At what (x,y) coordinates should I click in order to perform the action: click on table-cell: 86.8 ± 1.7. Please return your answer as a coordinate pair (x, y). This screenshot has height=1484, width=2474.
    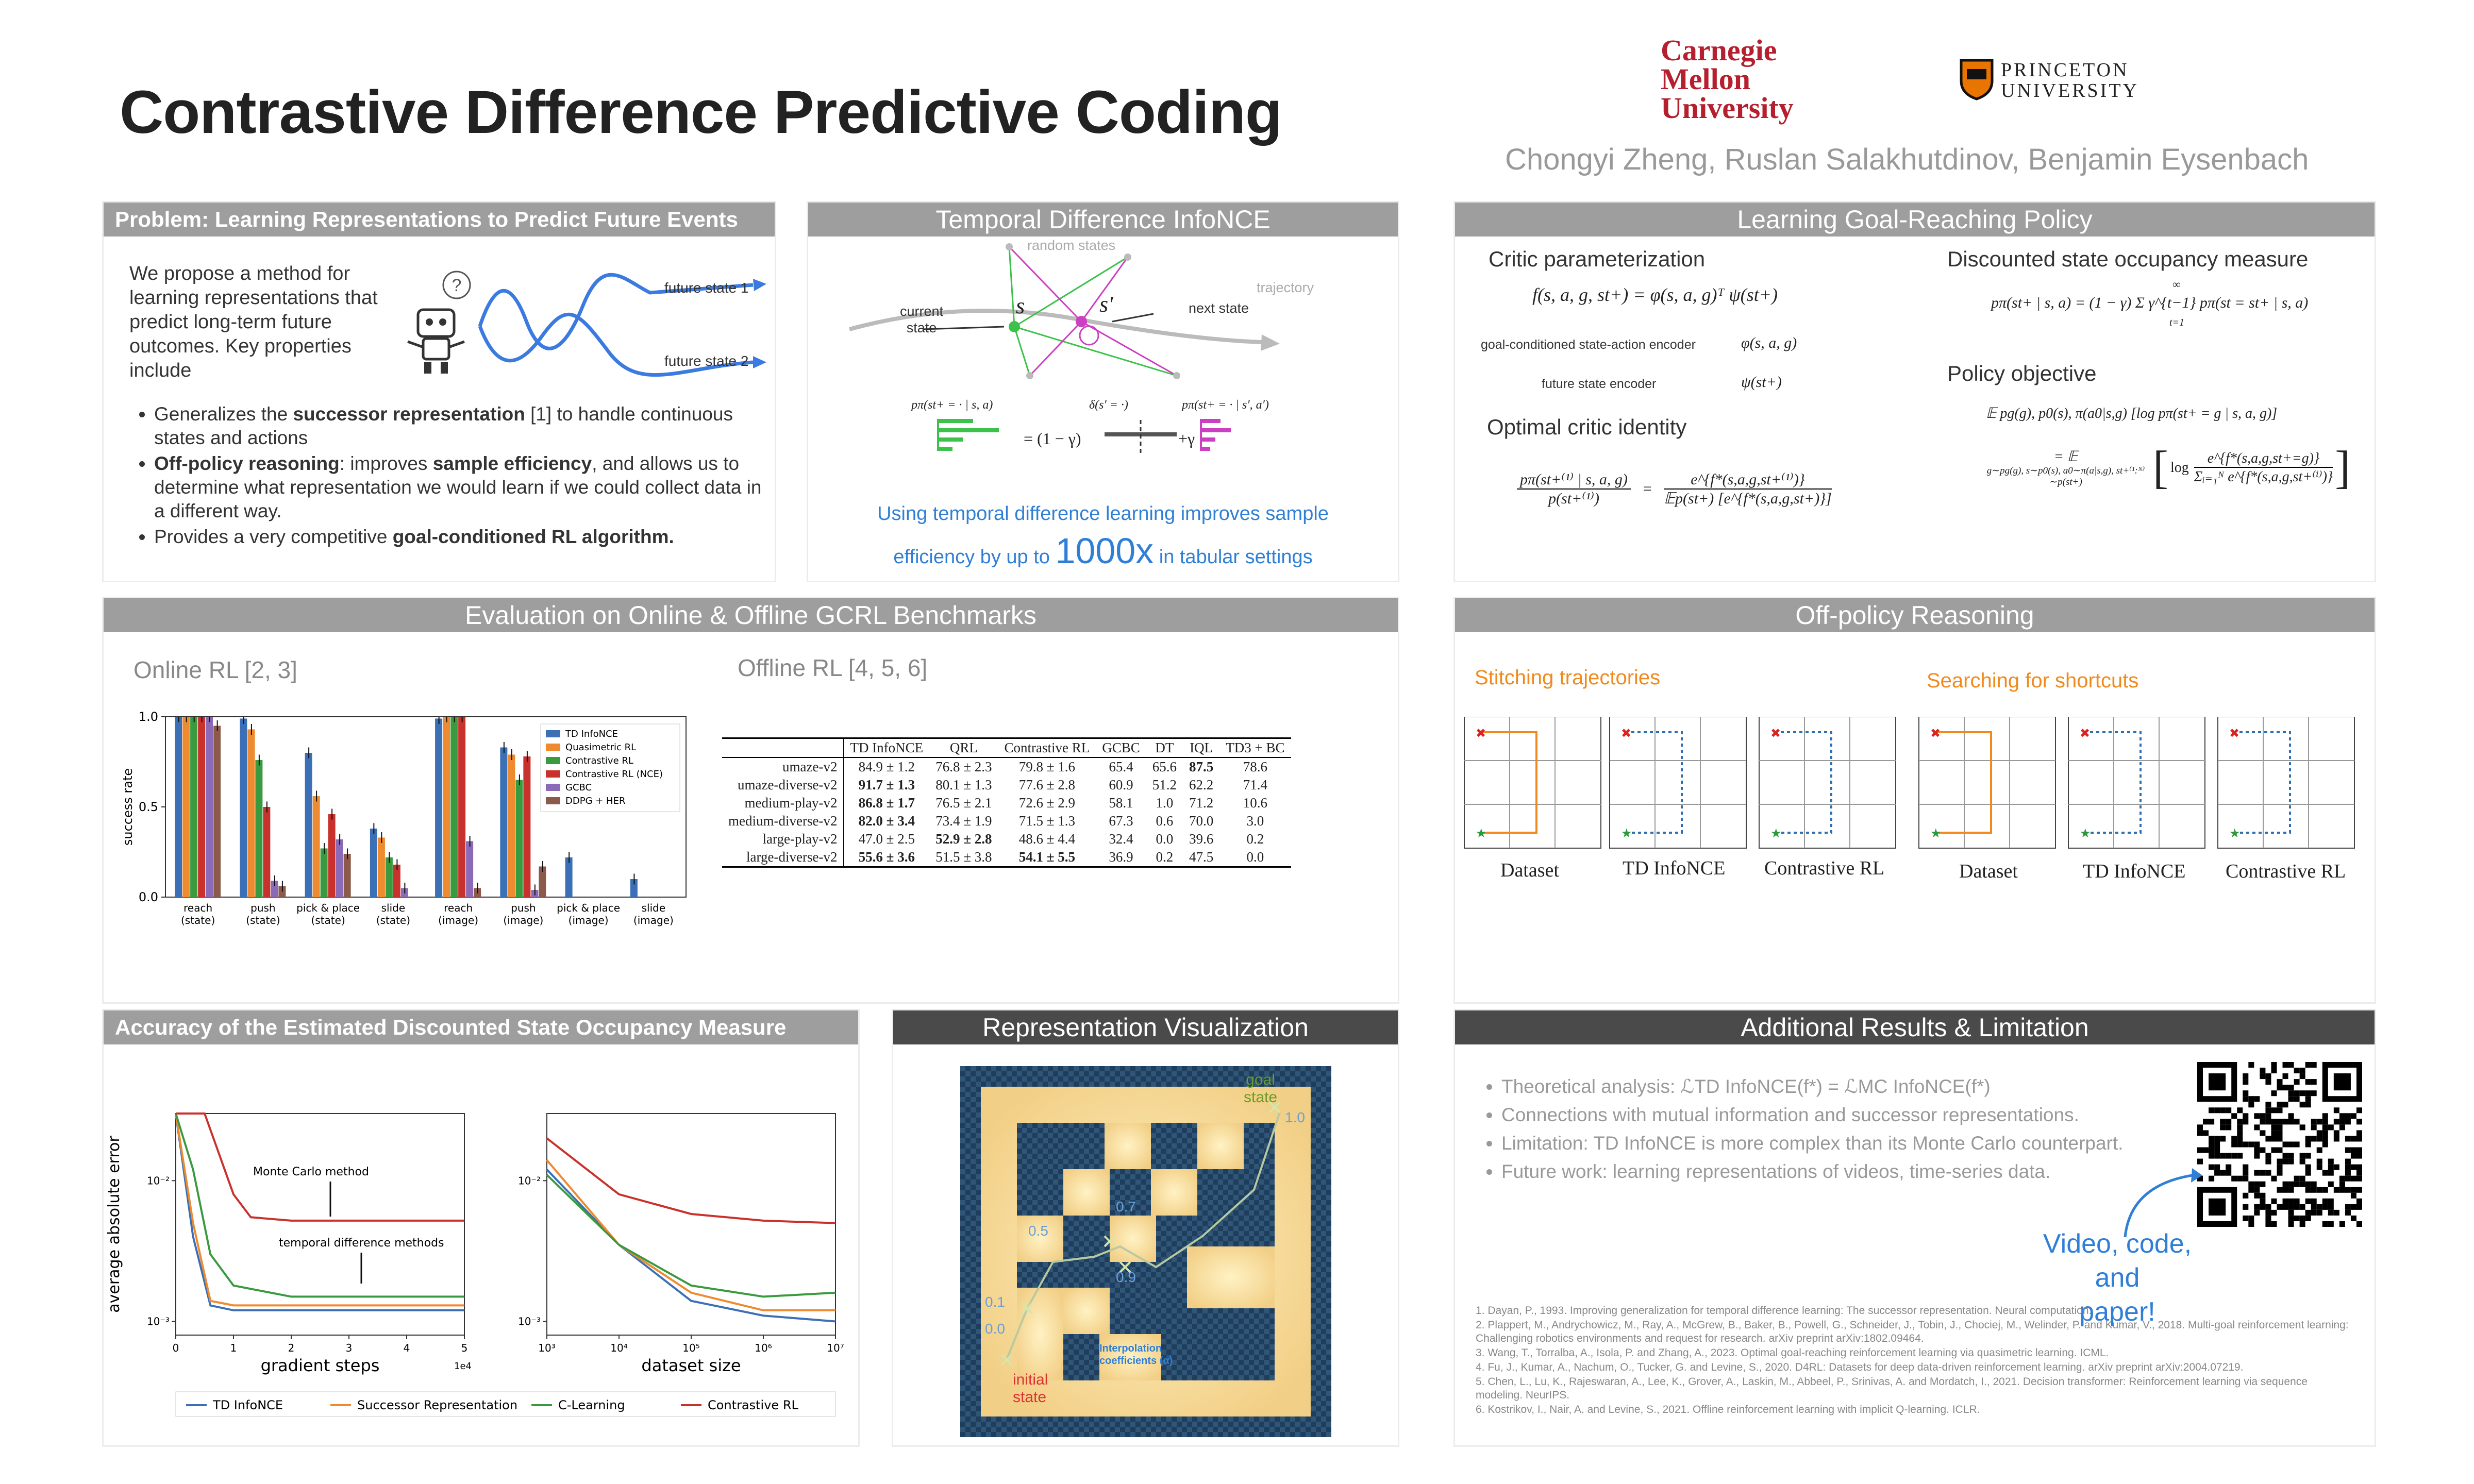
    Looking at the image, I should click on (886, 803).